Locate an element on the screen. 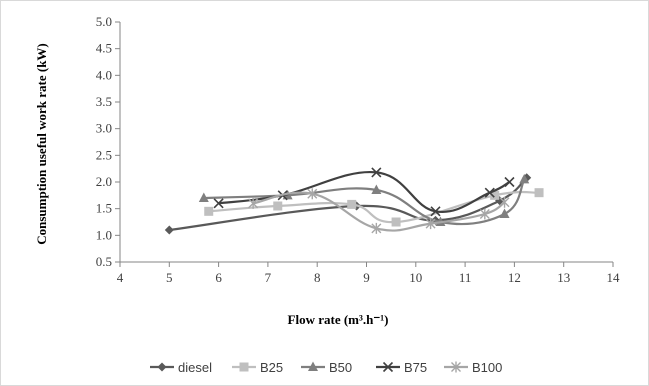  series-b25 is located at coordinates (374, 207).